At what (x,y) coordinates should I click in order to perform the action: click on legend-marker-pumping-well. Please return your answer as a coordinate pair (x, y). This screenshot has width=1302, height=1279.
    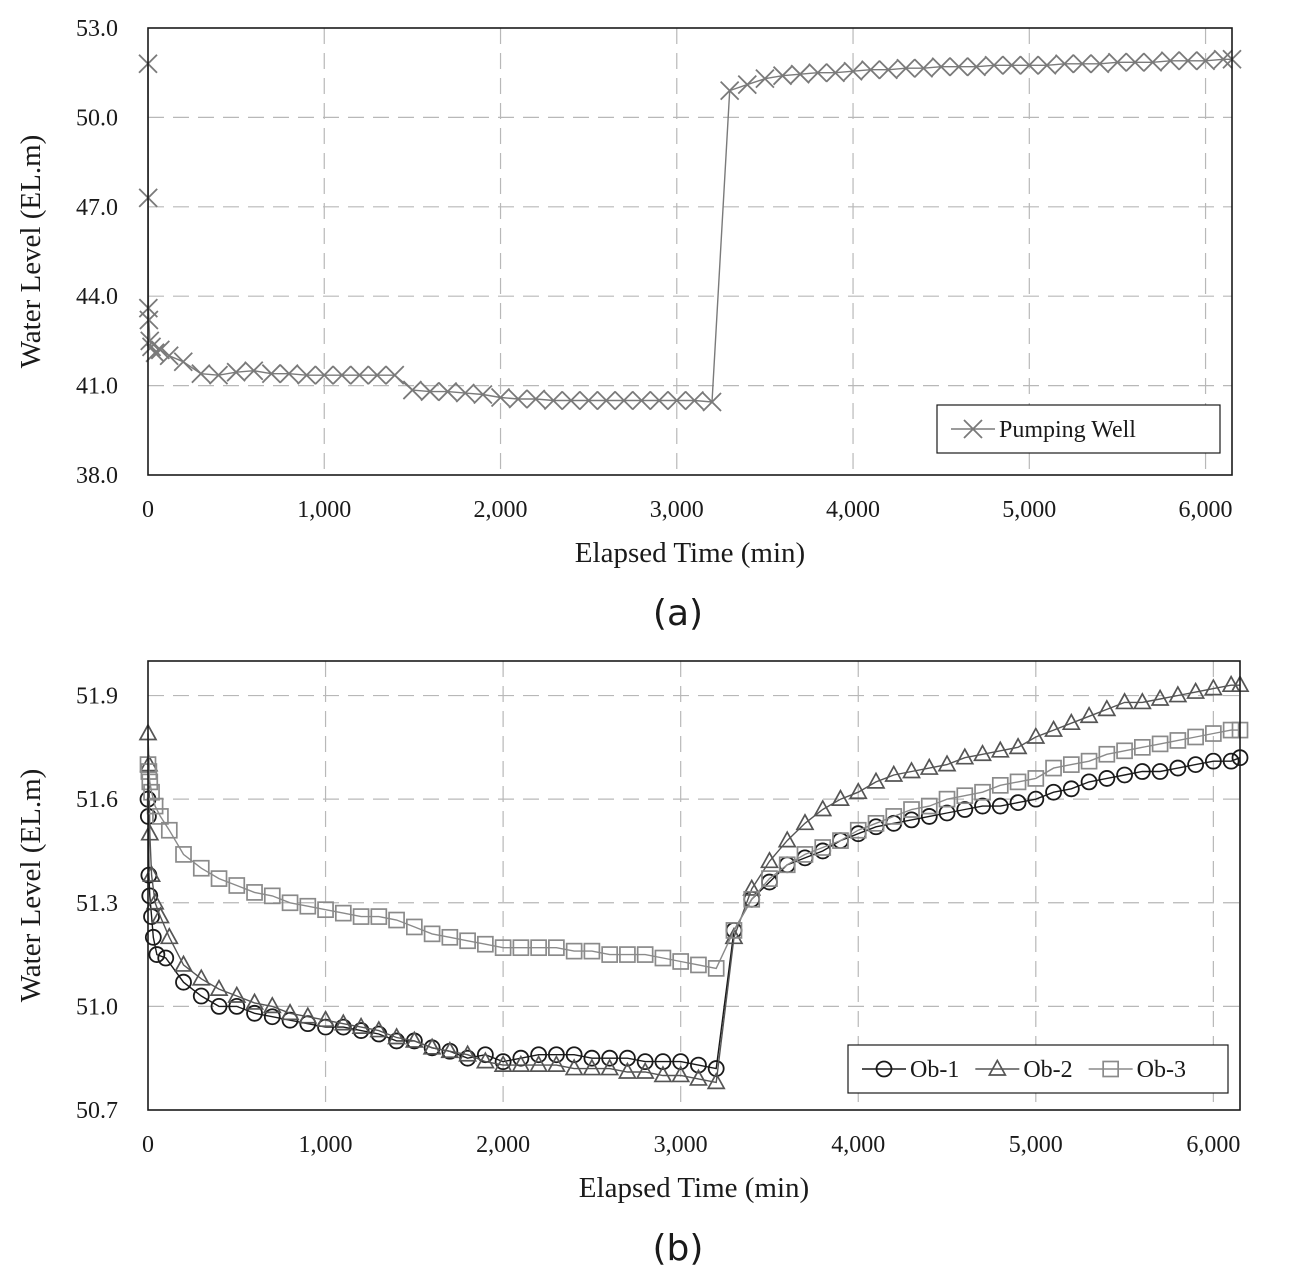
    Looking at the image, I should click on (973, 429).